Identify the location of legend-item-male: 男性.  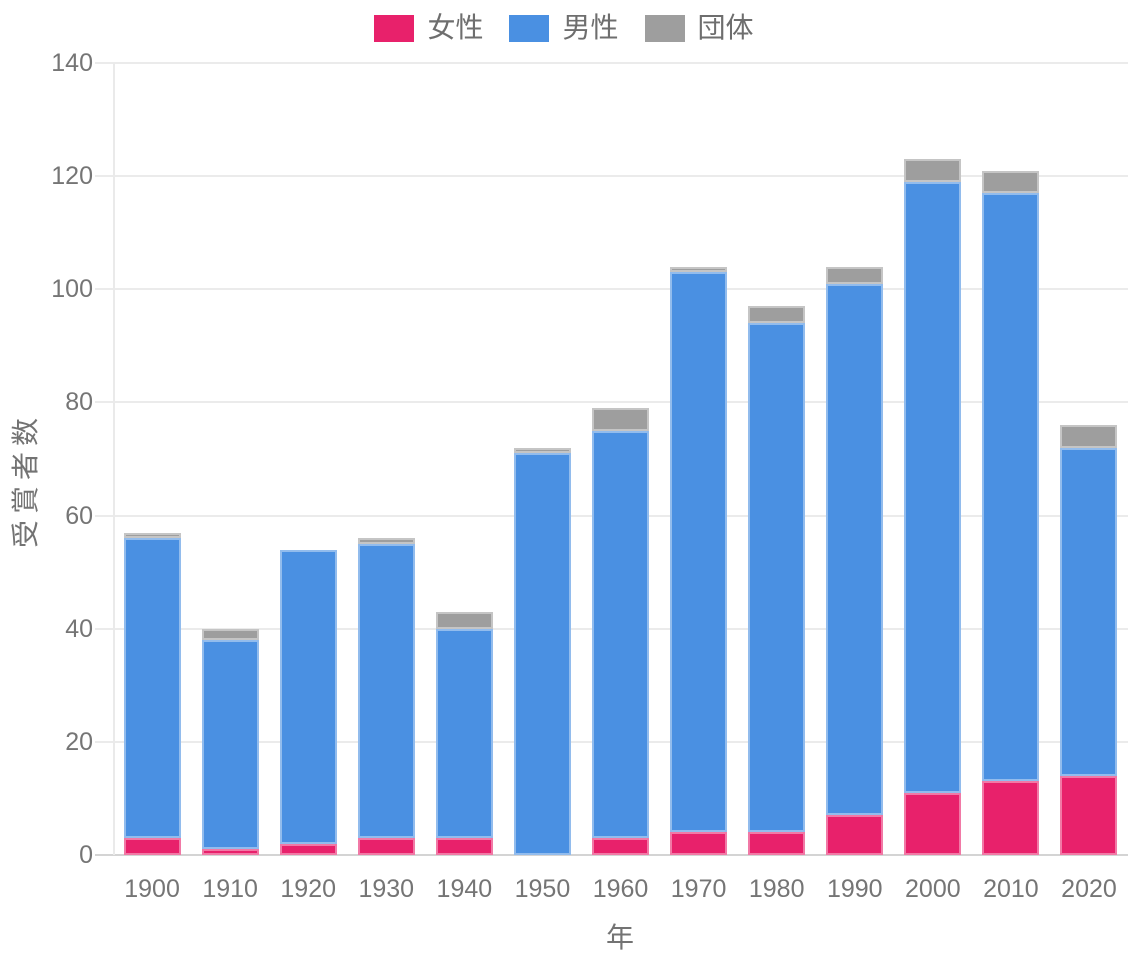
(564, 27).